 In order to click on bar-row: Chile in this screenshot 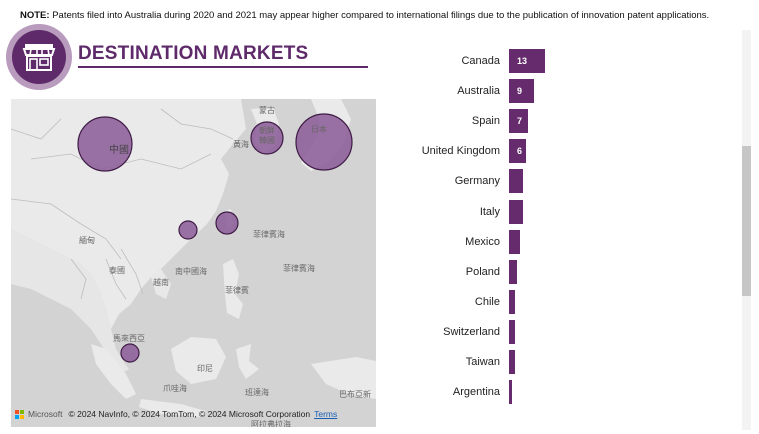, I will do `click(570, 302)`.